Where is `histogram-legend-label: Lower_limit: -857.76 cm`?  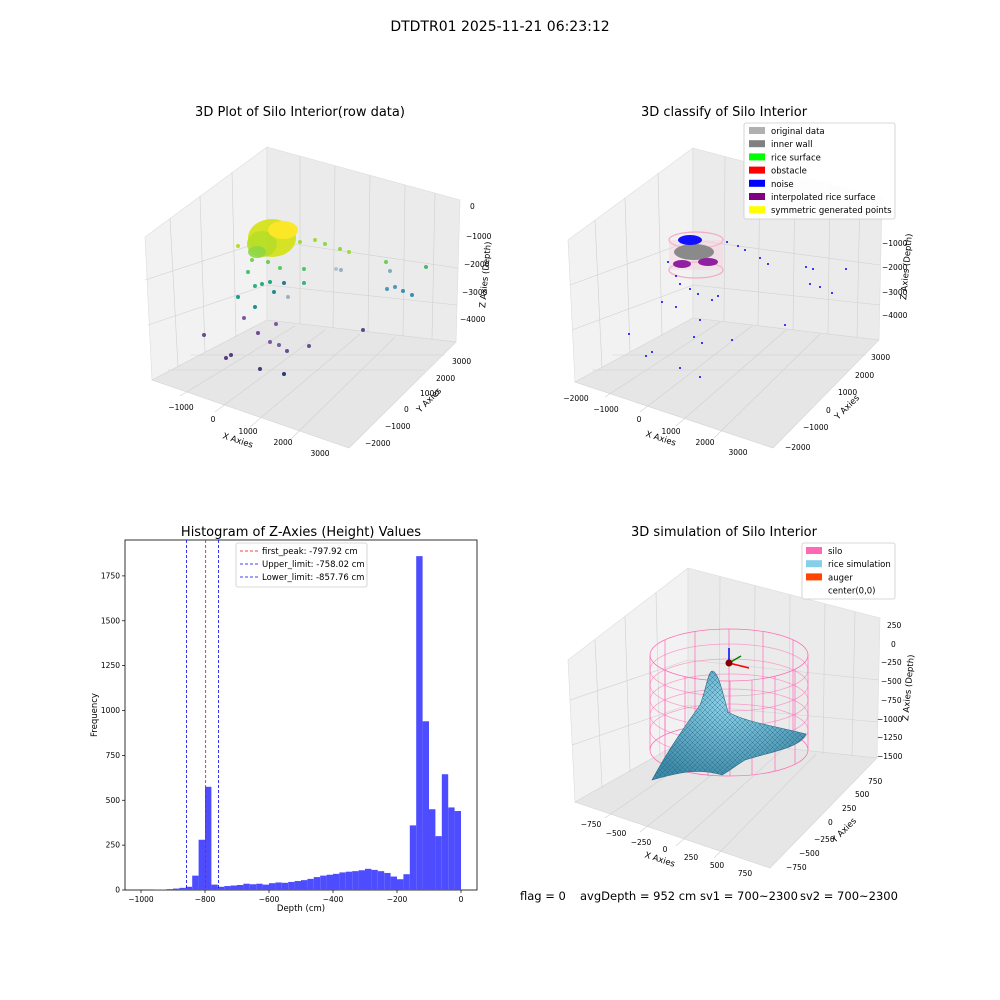
histogram-legend-label: Lower_limit: -857.76 cm is located at coordinates (313, 578).